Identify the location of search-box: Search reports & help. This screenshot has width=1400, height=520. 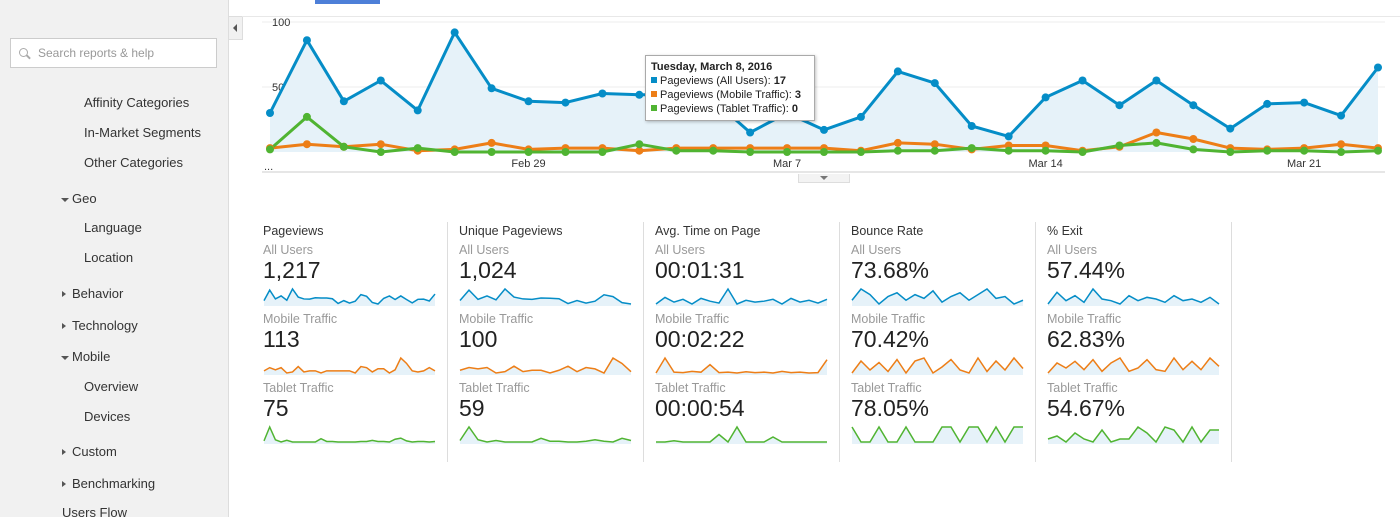
(113, 53).